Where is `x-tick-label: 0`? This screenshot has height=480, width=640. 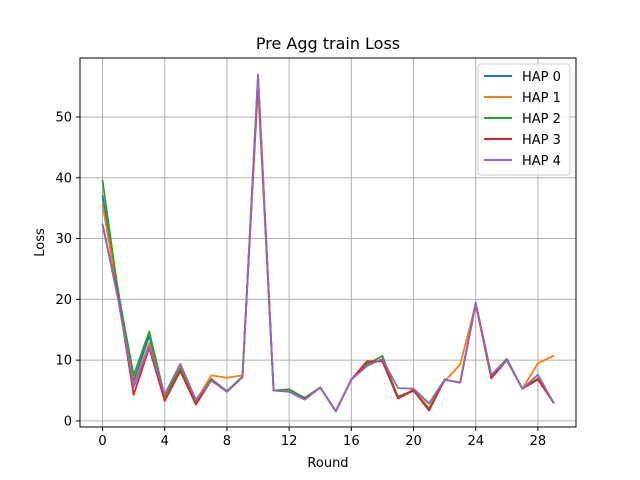 x-tick-label: 0 is located at coordinates (102, 441).